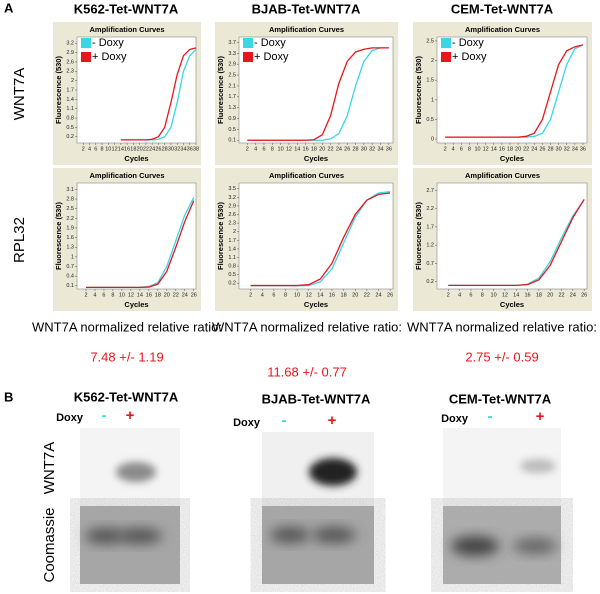  I want to click on column-title: CEM-Tet-WNT7A, so click(500, 398).